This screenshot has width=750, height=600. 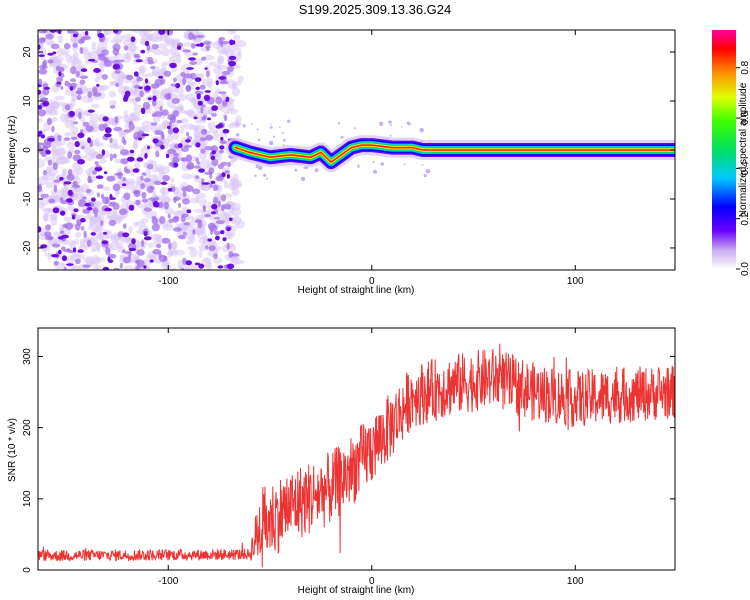 I want to click on colorbar-label: Normalized spectral amplitude, so click(x=743, y=149).